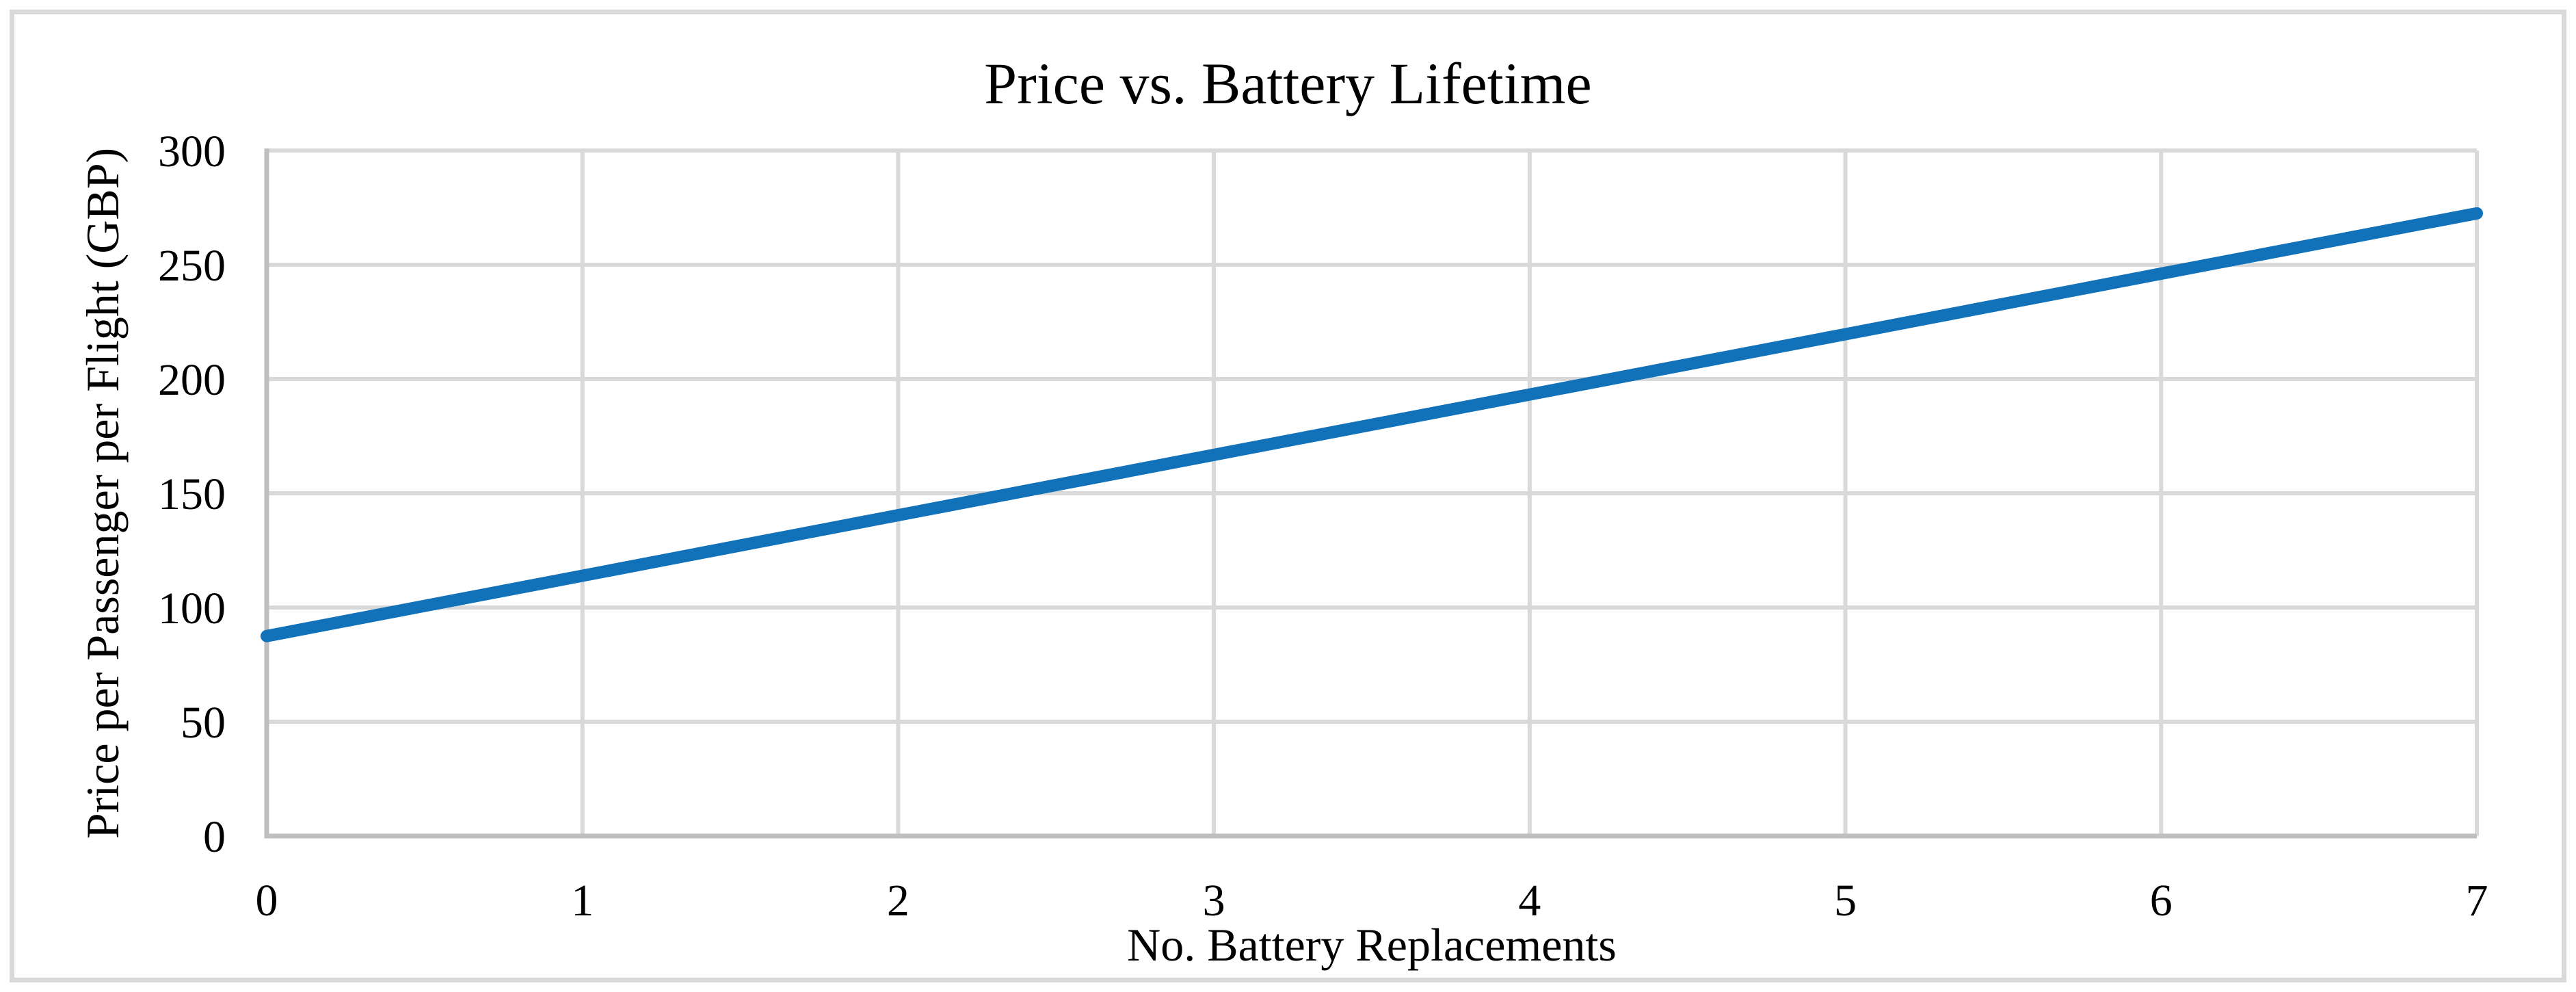  I want to click on x-axis-title: No. Battery Replacements, so click(1372, 945).